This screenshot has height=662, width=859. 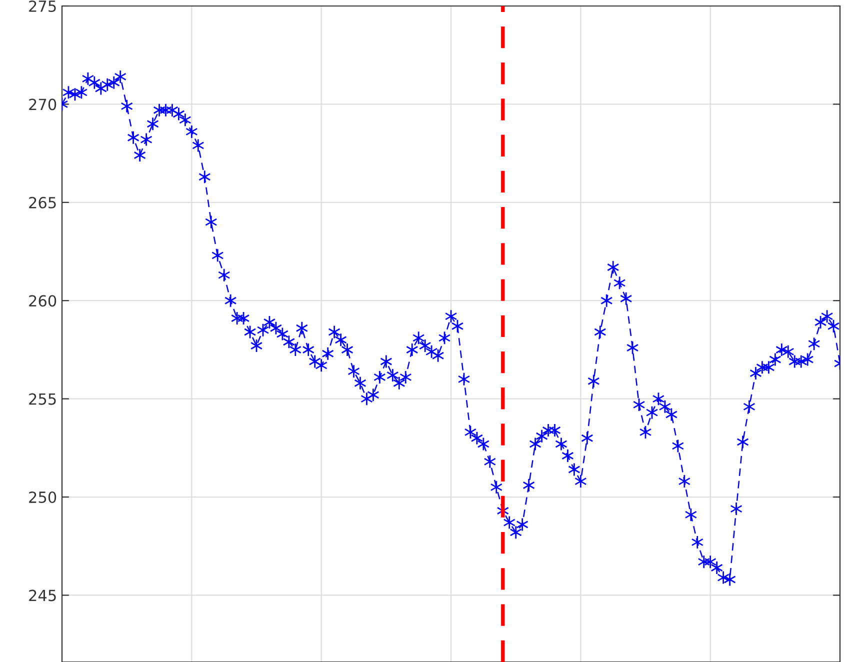 I want to click on y-tick-label: 250, so click(x=42, y=497).